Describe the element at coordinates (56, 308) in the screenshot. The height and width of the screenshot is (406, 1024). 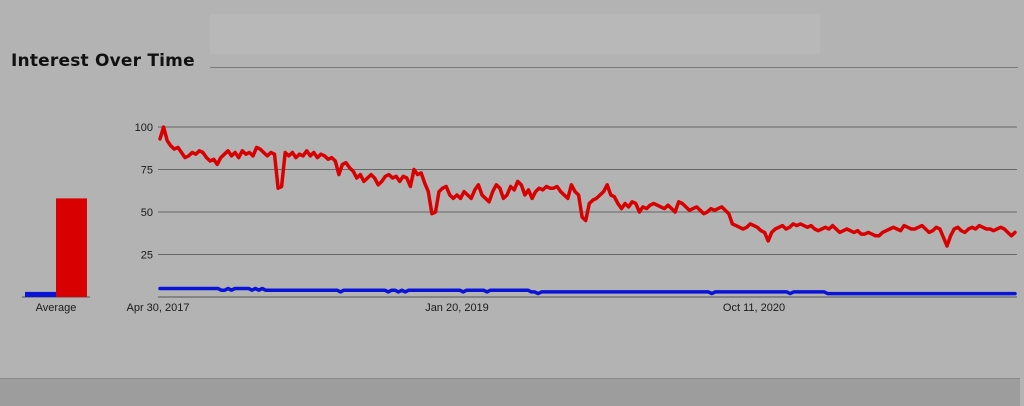
I see `average-label: Average` at that location.